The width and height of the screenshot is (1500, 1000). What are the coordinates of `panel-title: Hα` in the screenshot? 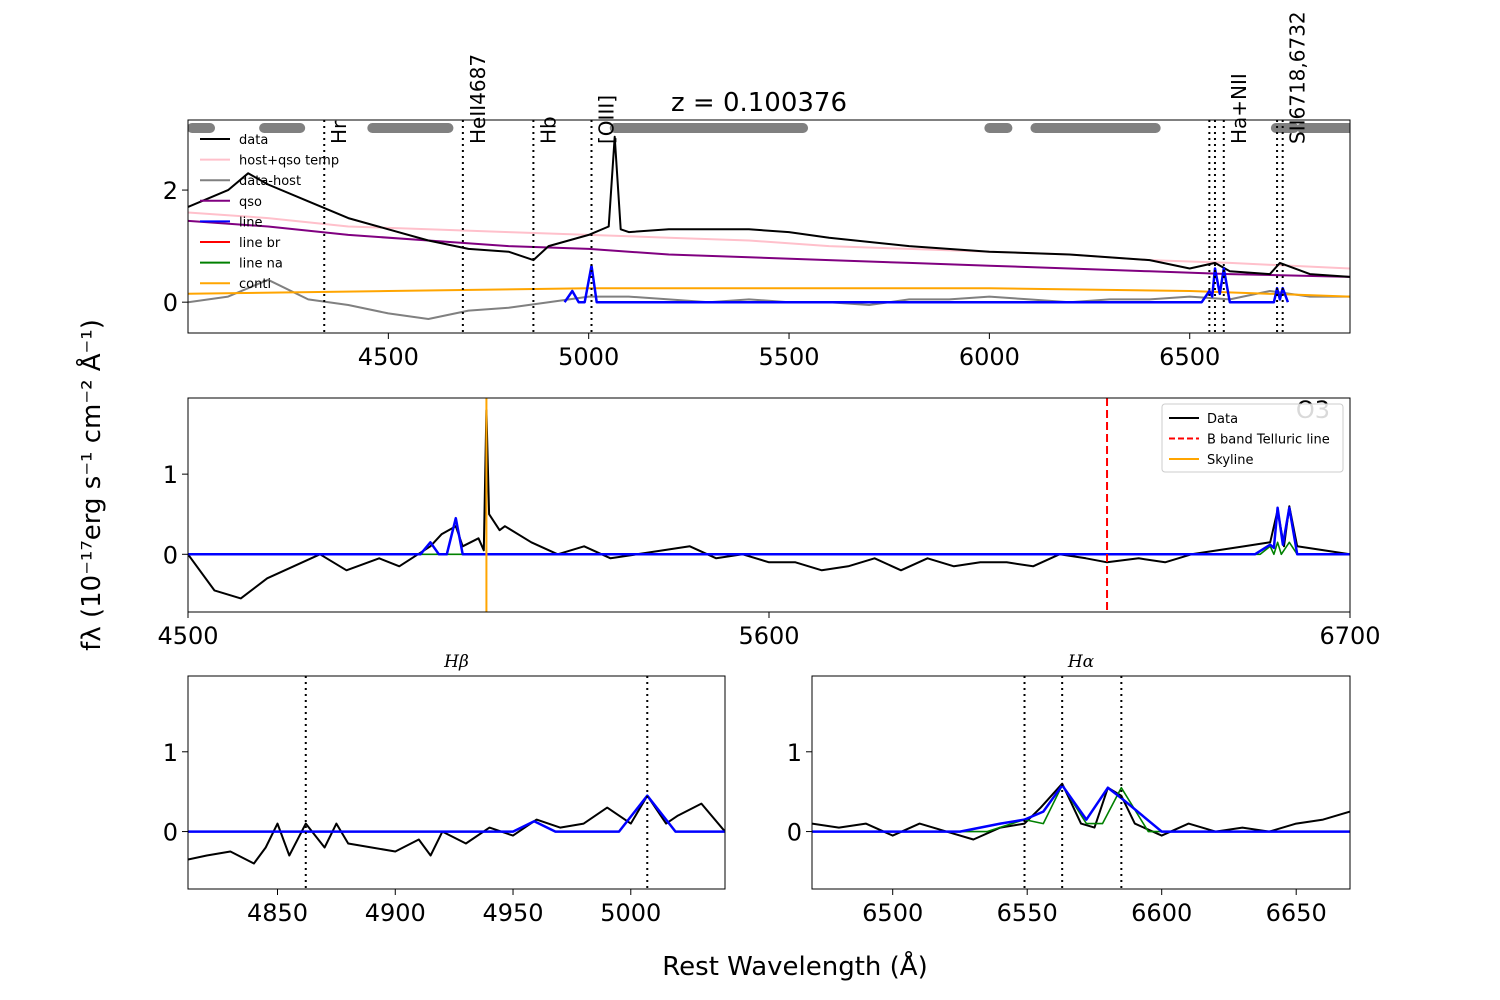 It's located at (1081, 662).